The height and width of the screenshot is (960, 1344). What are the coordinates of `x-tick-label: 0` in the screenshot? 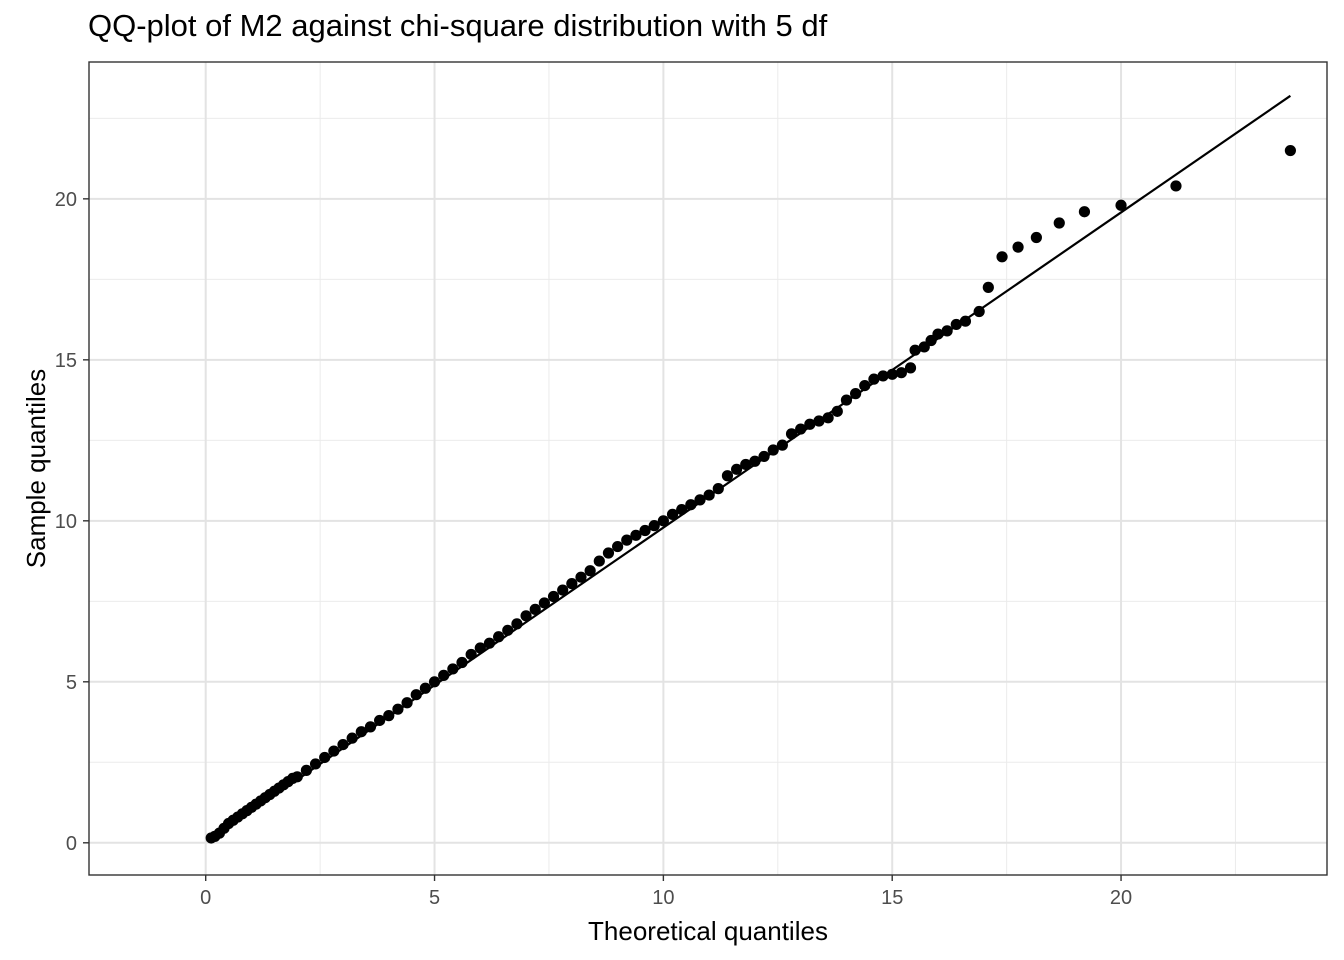 It's located at (205, 898).